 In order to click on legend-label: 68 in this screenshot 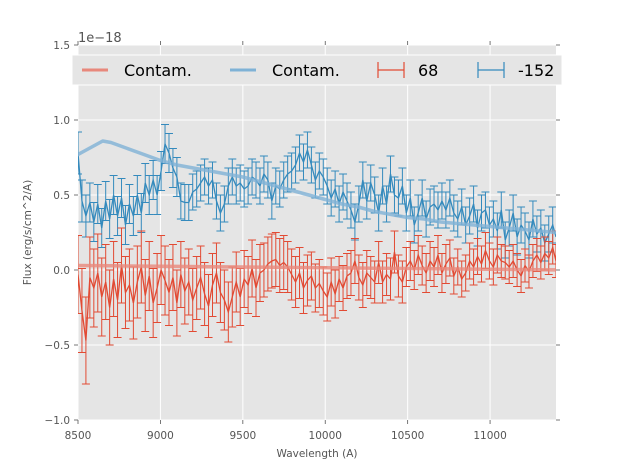, I will do `click(428, 70)`.